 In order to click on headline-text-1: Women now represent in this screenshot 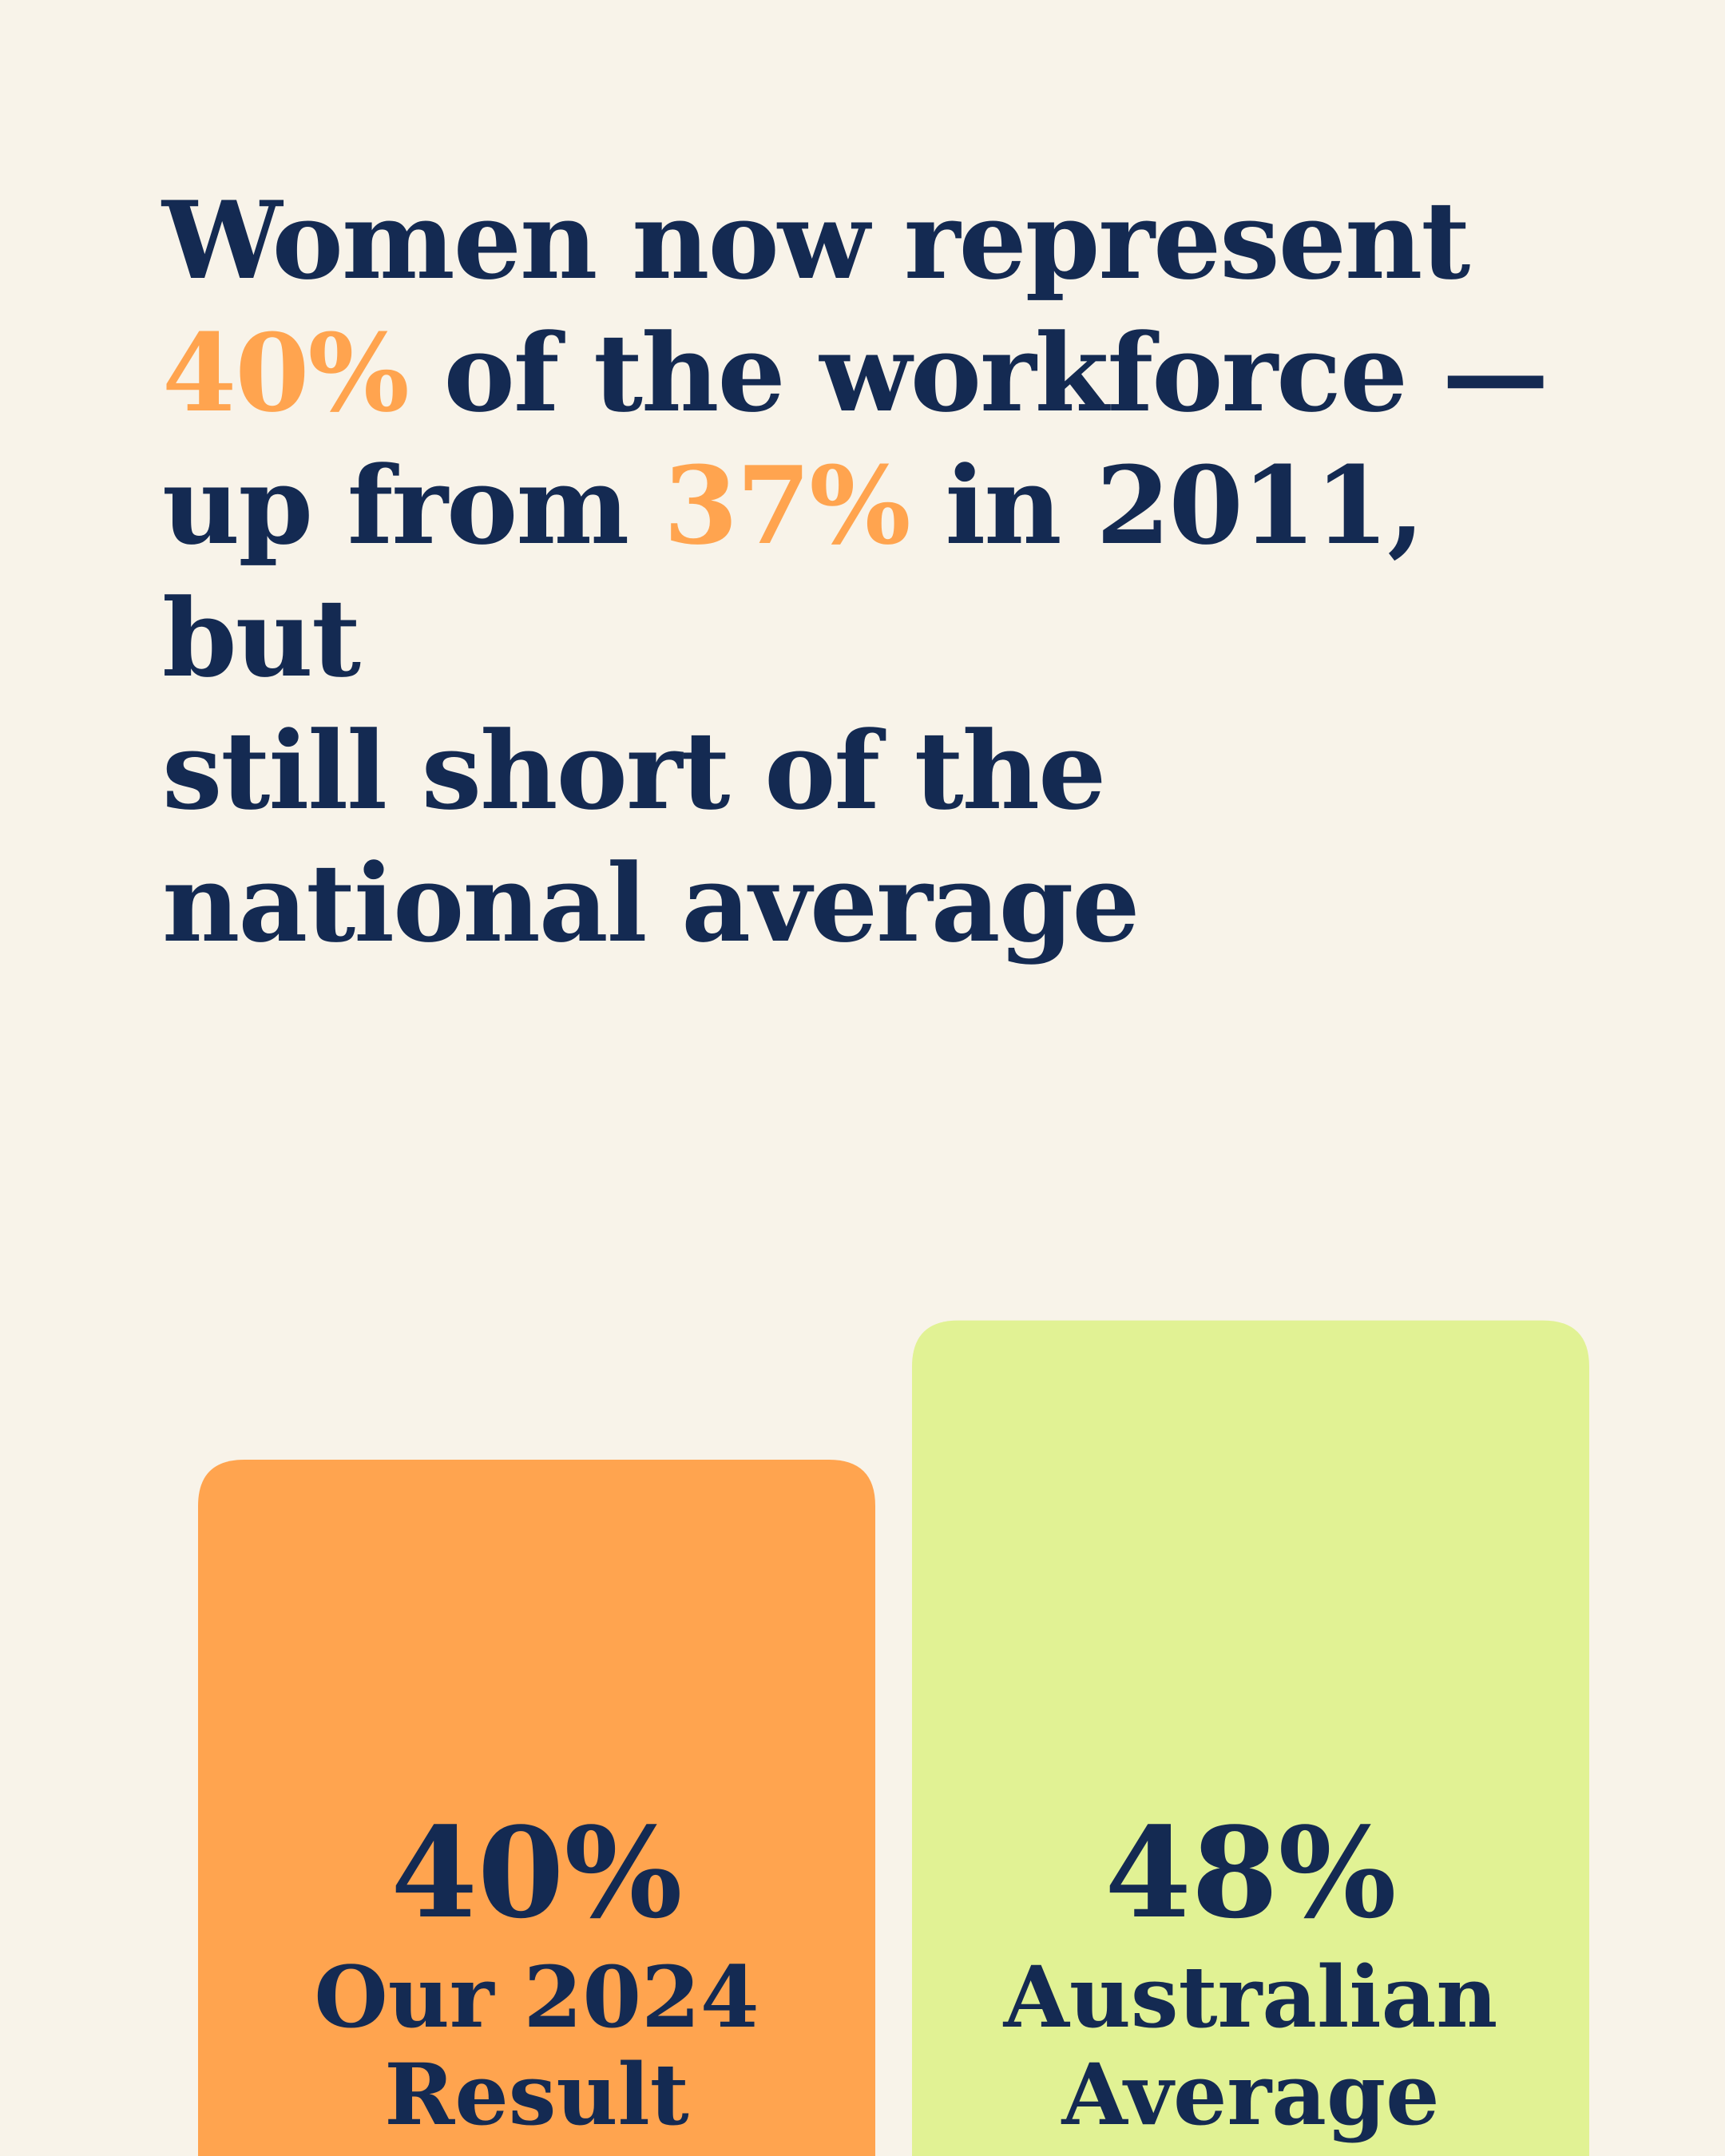, I will do `click(816, 240)`.